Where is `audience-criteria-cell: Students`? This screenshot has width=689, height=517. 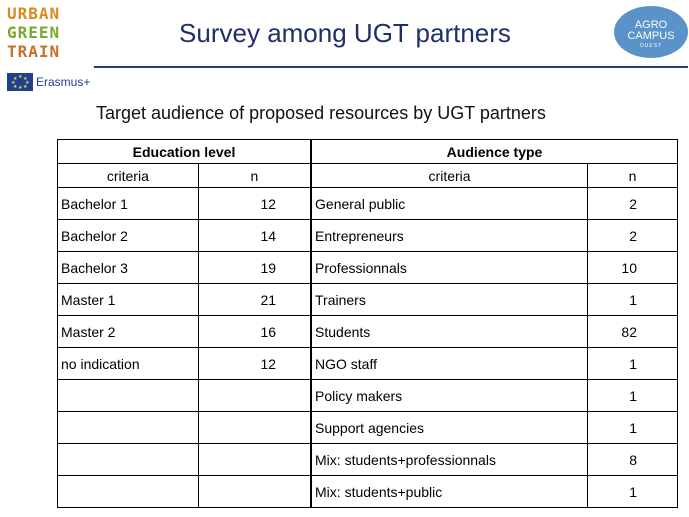
audience-criteria-cell: Students is located at coordinates (449, 331).